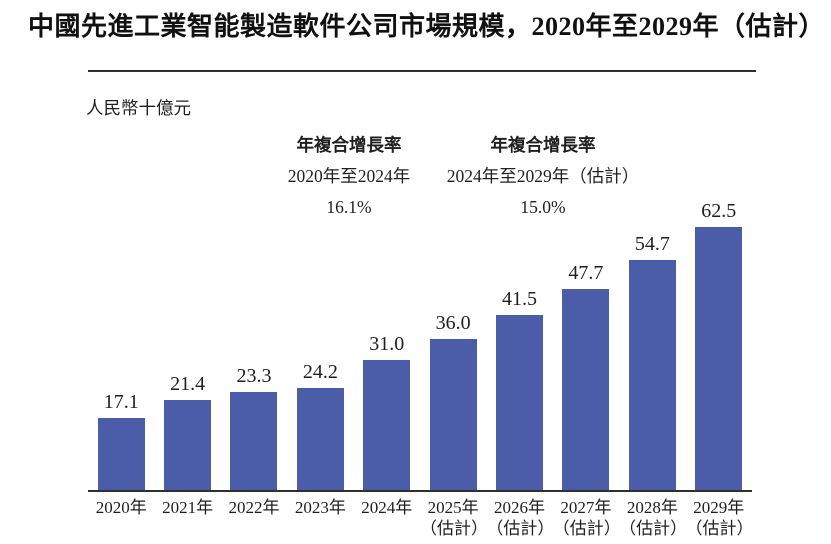  What do you see at coordinates (138, 108) in the screenshot?
I see `y-axis-unit-label: 人民幣十億元` at bounding box center [138, 108].